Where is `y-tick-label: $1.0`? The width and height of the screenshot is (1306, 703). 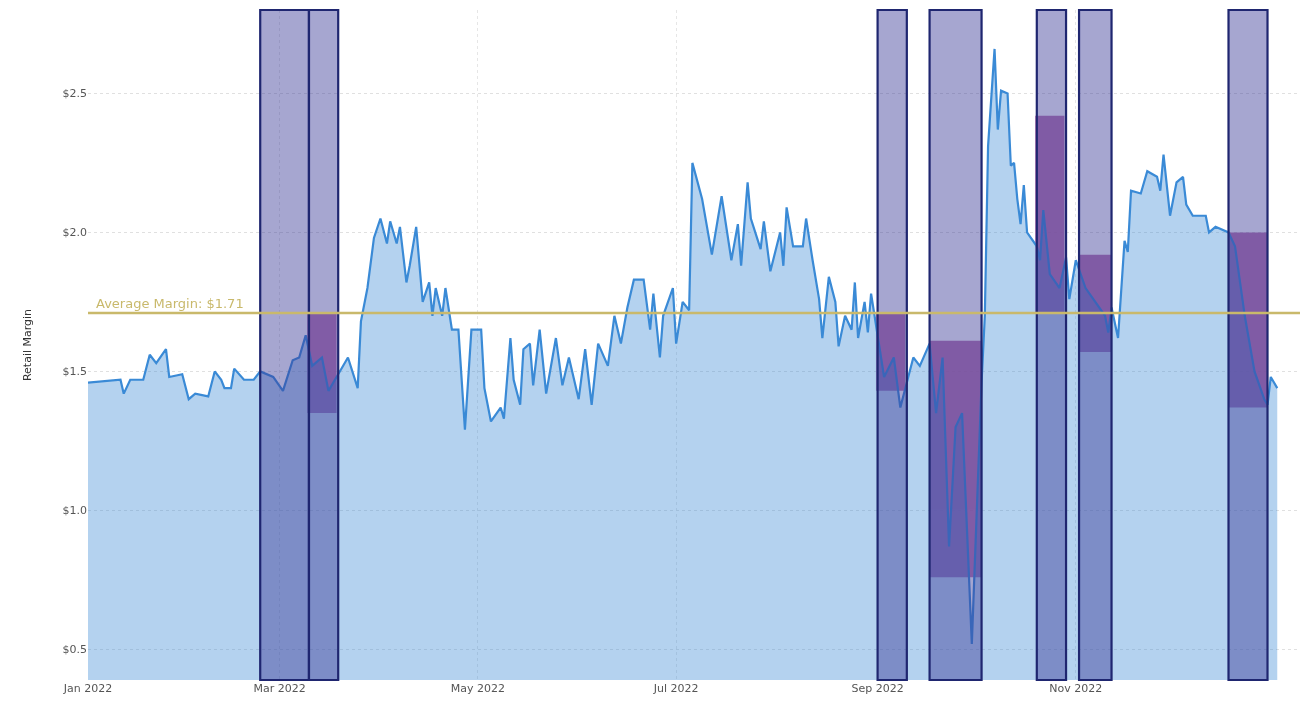
y-tick-label: $1.0 is located at coordinates (74, 511).